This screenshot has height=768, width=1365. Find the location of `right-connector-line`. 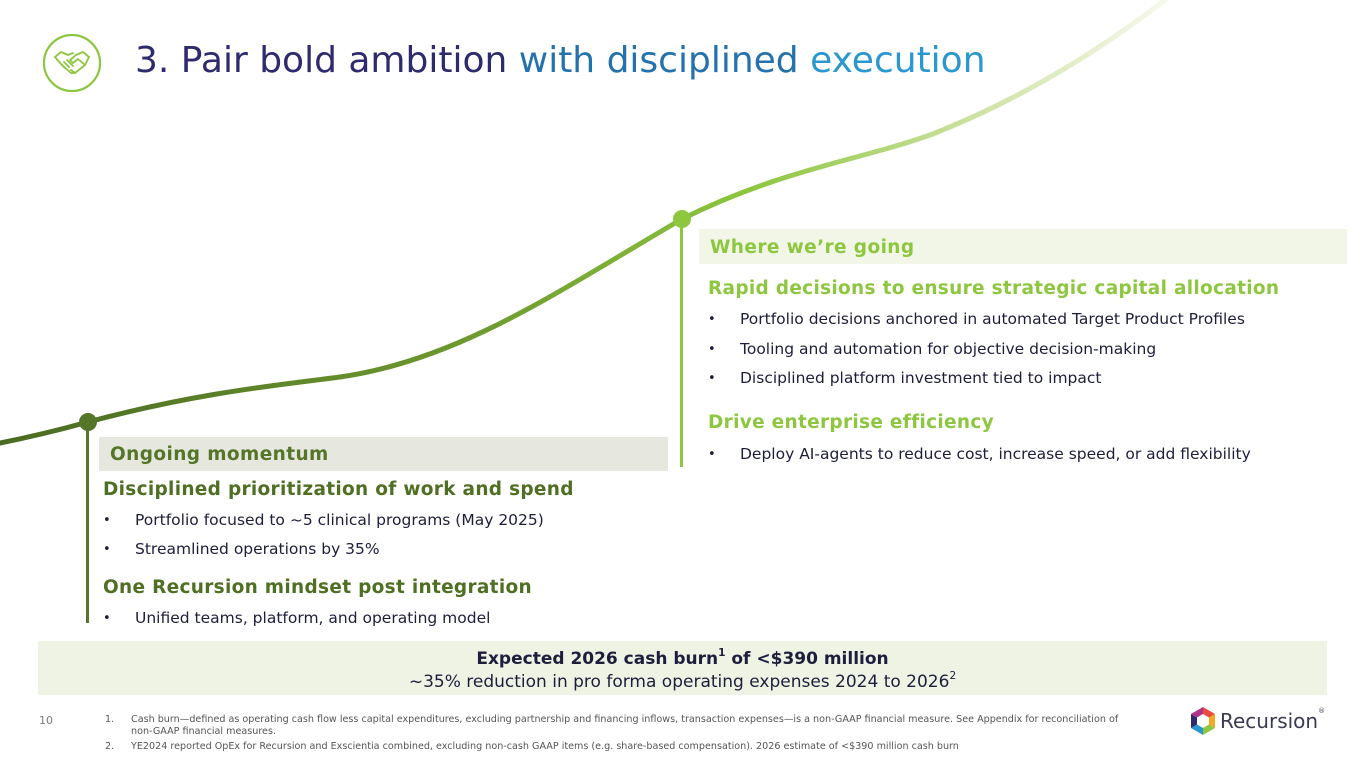

right-connector-line is located at coordinates (681, 347).